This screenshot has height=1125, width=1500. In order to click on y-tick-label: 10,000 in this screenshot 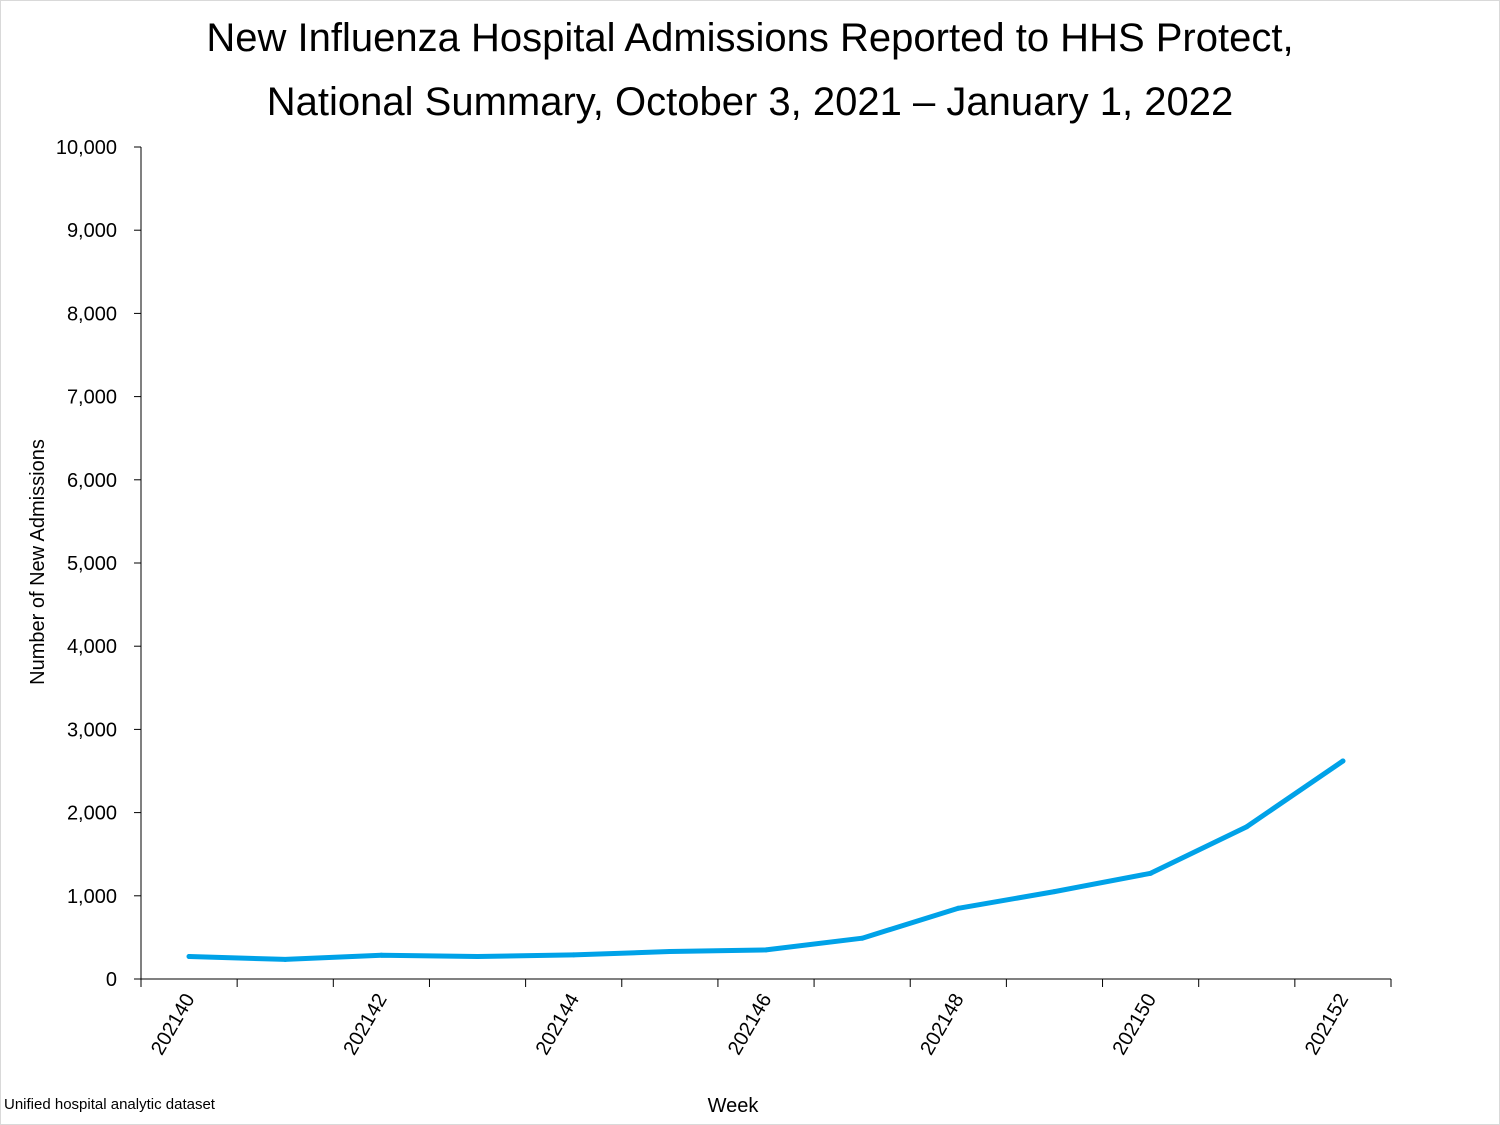, I will do `click(86, 148)`.